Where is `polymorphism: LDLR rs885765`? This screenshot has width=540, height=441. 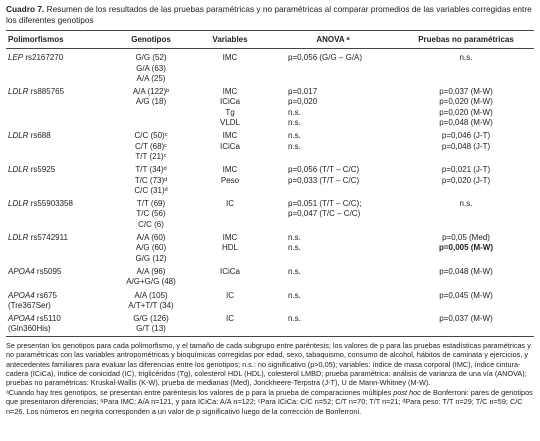 polymorphism: LDLR rs885765 is located at coordinates (59, 92).